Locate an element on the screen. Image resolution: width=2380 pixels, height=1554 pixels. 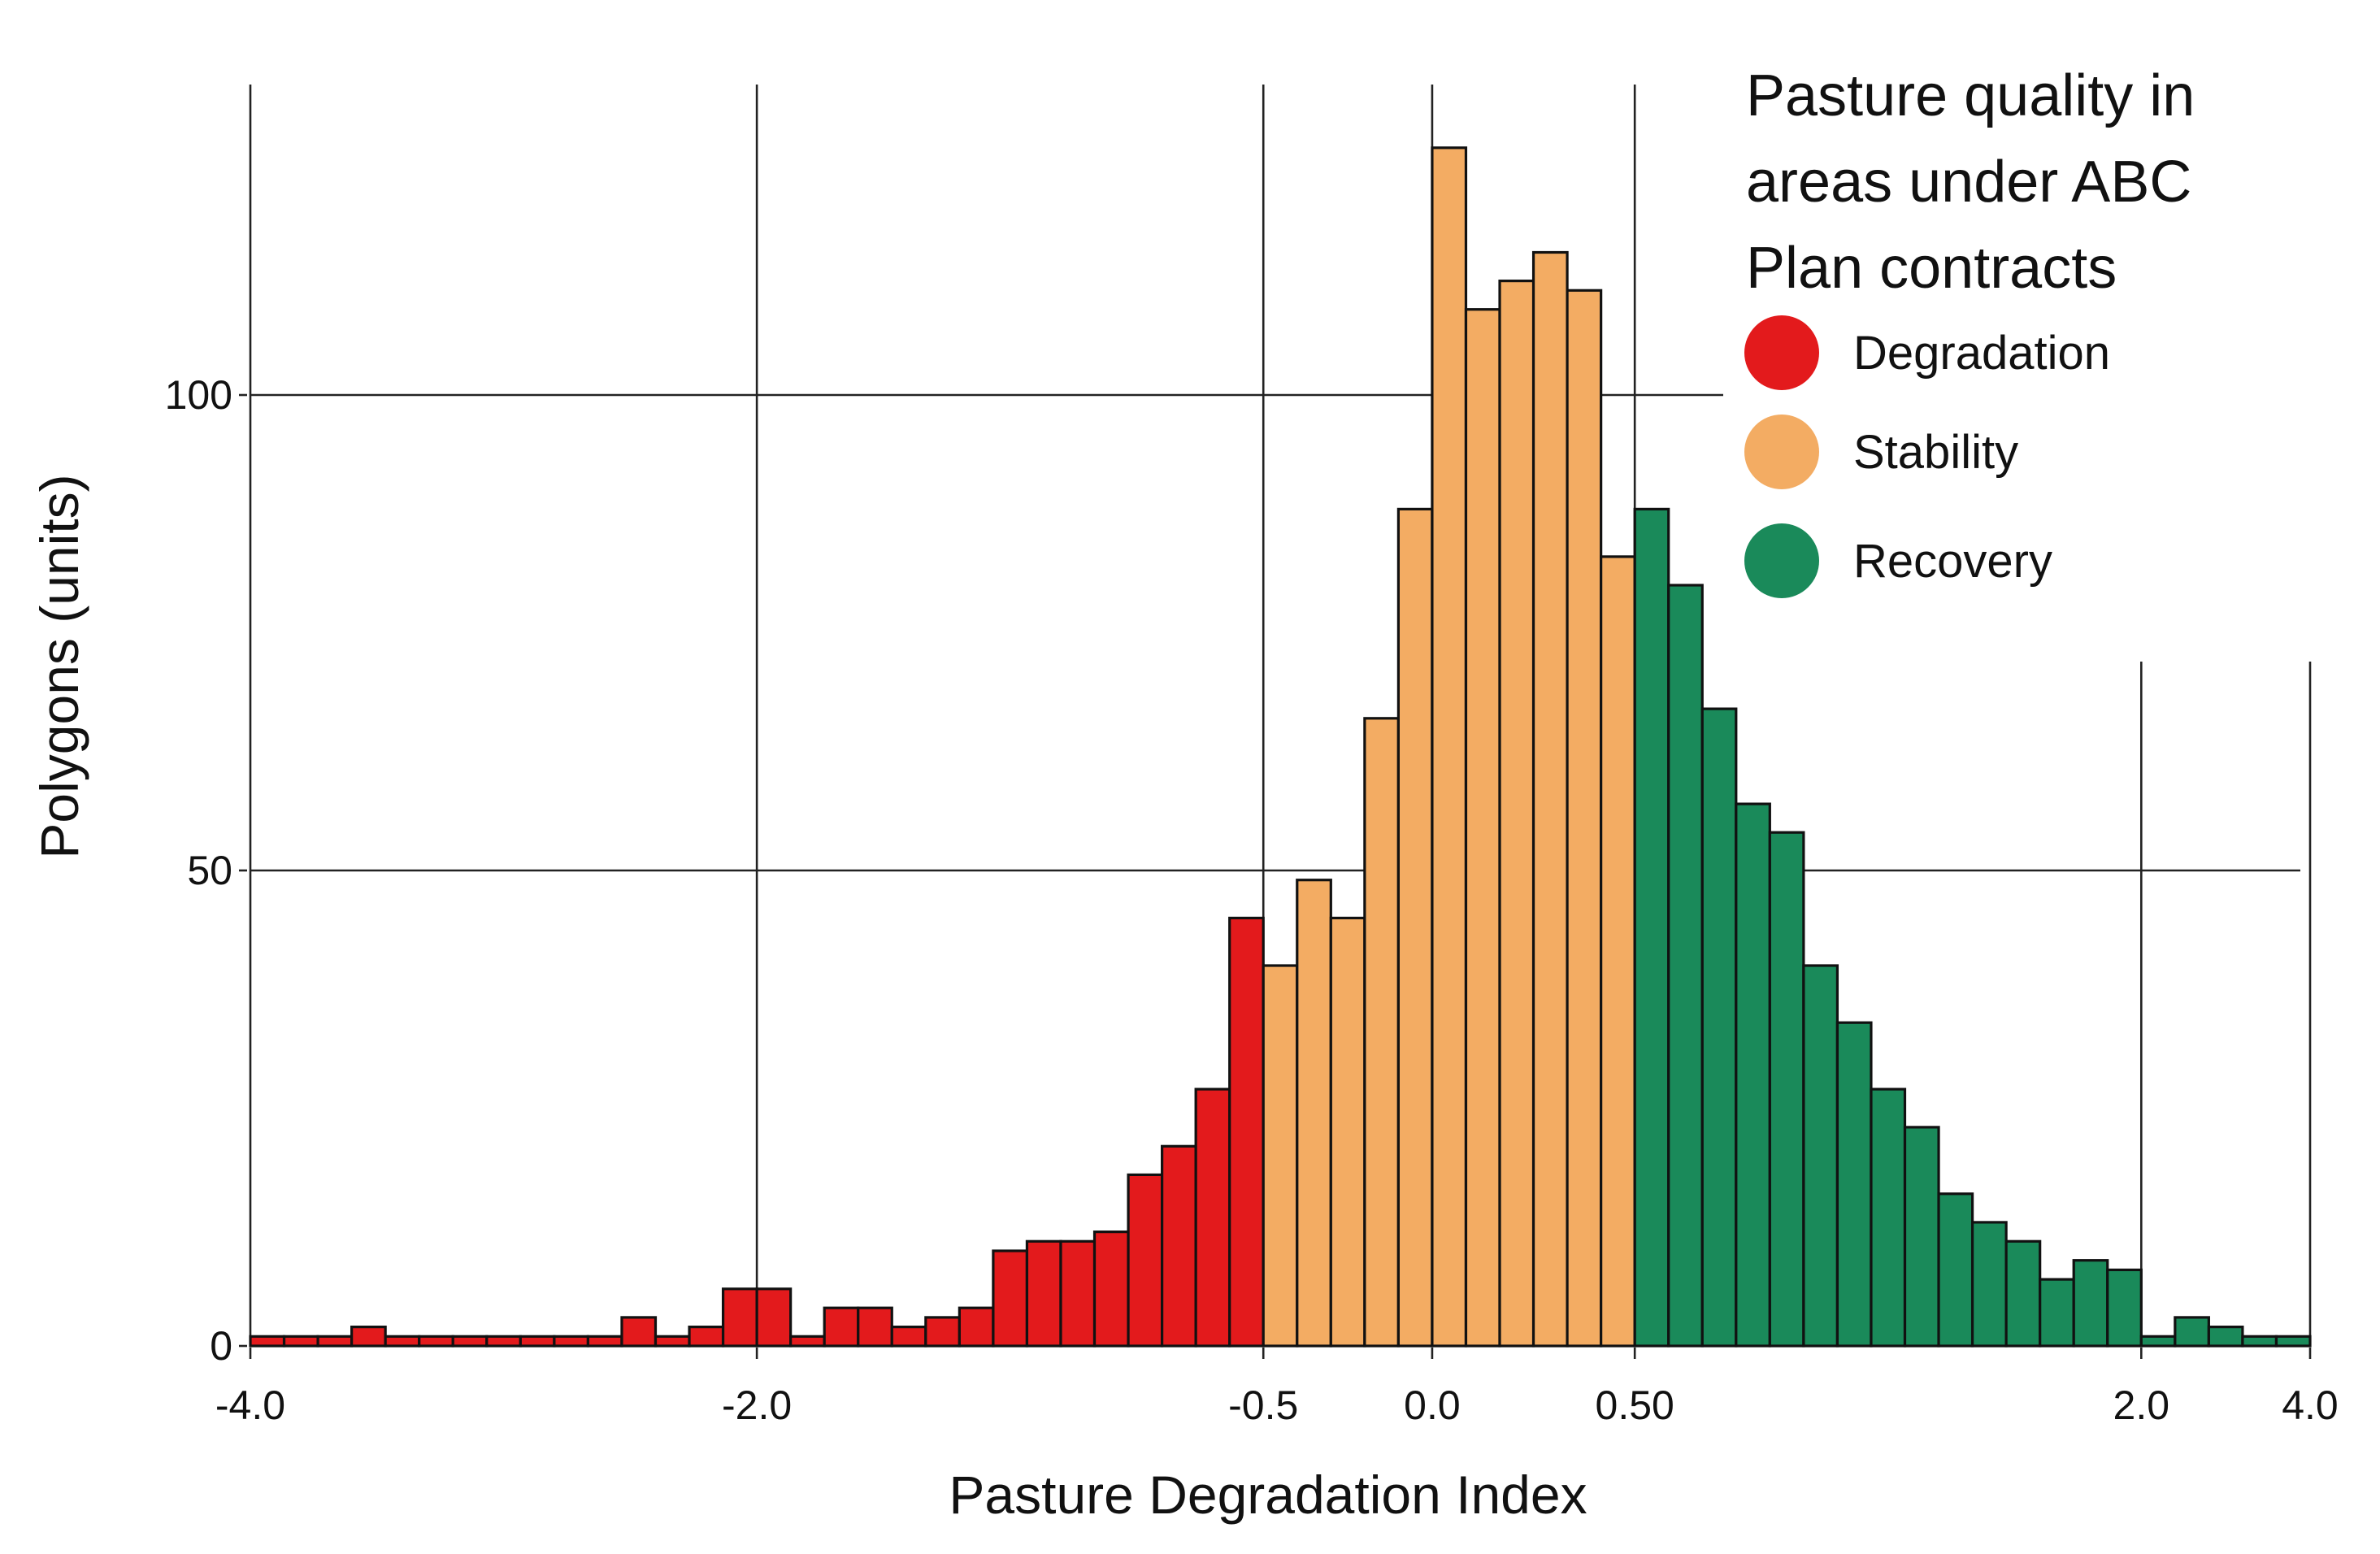
y-axis-title: Polygons (units) is located at coordinates (59, 666).